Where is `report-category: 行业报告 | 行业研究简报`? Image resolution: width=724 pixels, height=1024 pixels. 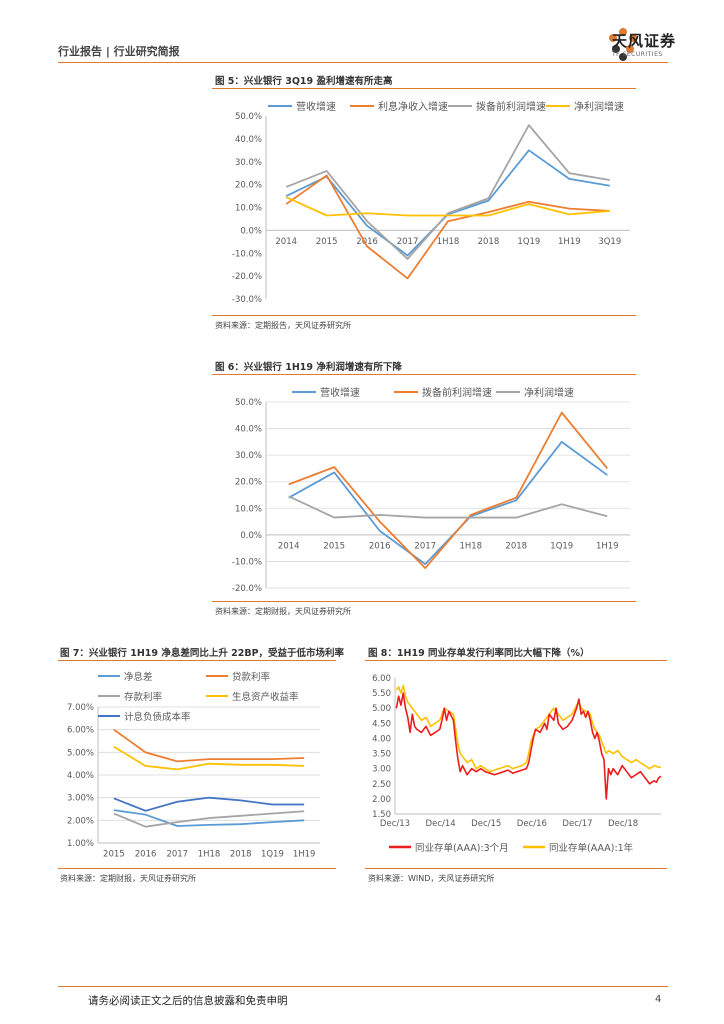 report-category: 行业报告 | 行业研究简报 is located at coordinates (119, 51).